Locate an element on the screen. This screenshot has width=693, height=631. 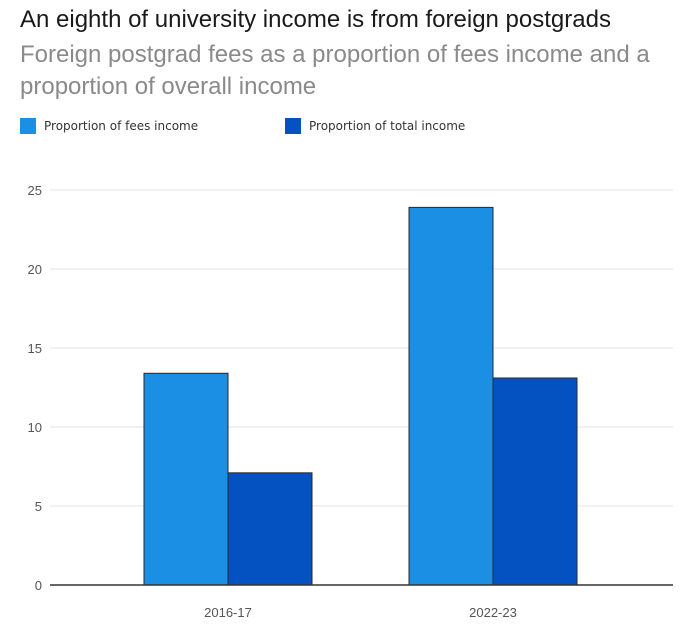
x-tick-label-2022-23: 2022-23 is located at coordinates (493, 612).